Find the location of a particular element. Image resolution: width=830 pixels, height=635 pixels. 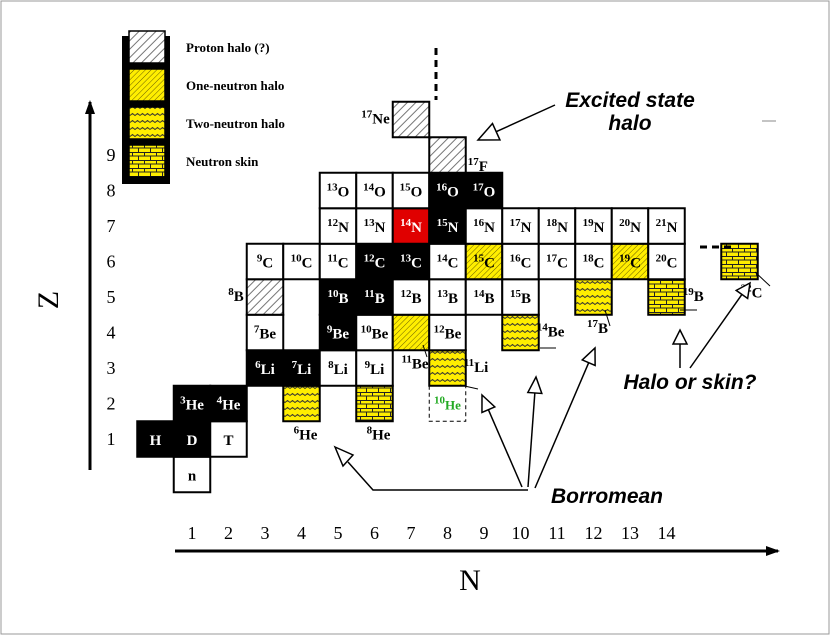

nuclide-label-11Be: 11Be is located at coordinates (414, 362).